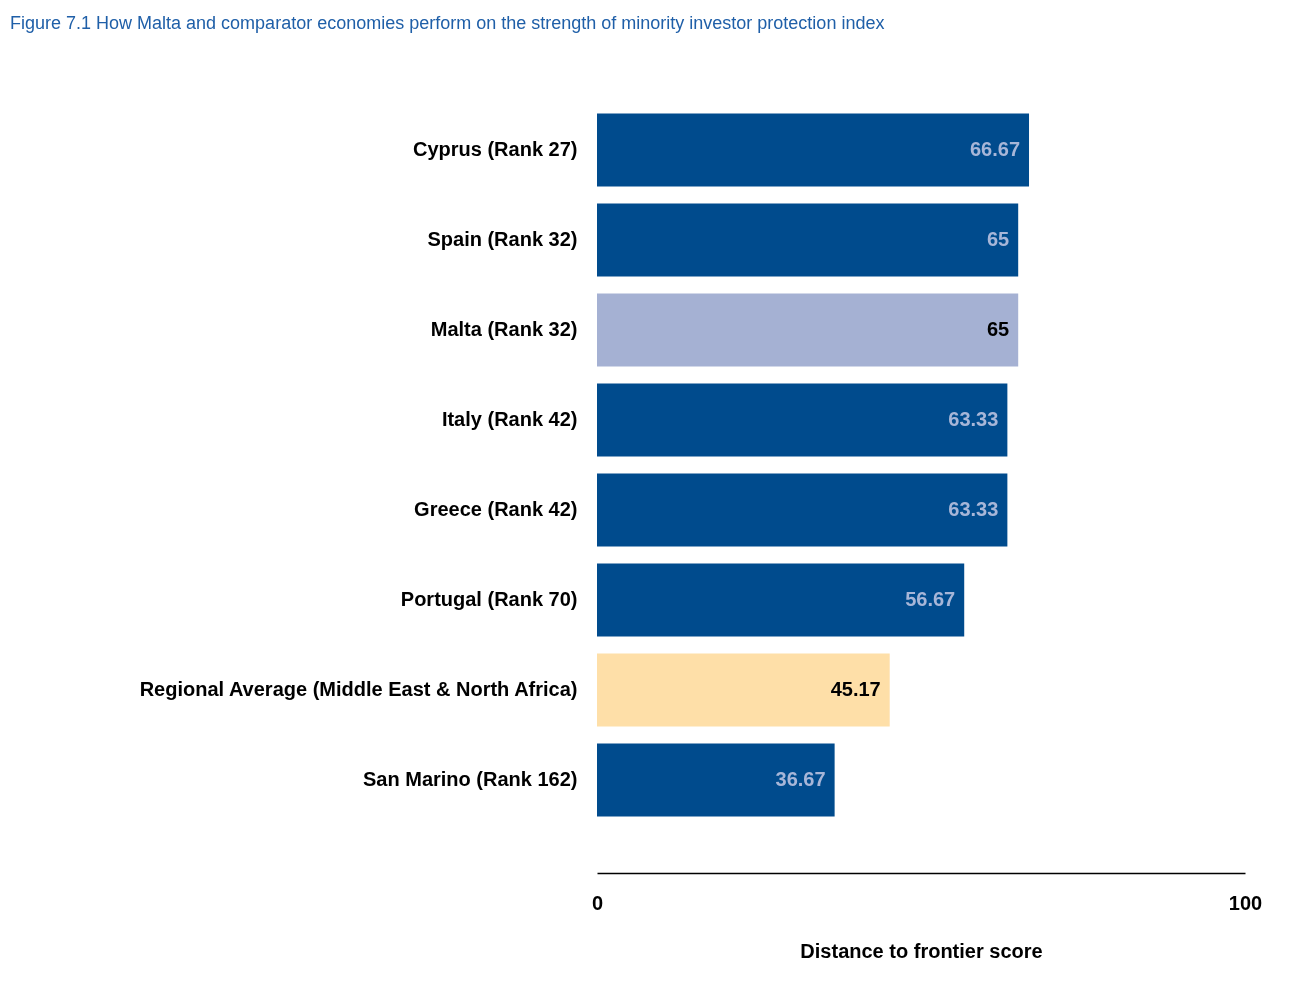  Describe the element at coordinates (855, 689) in the screenshot. I see `data-label: 45.17` at that location.